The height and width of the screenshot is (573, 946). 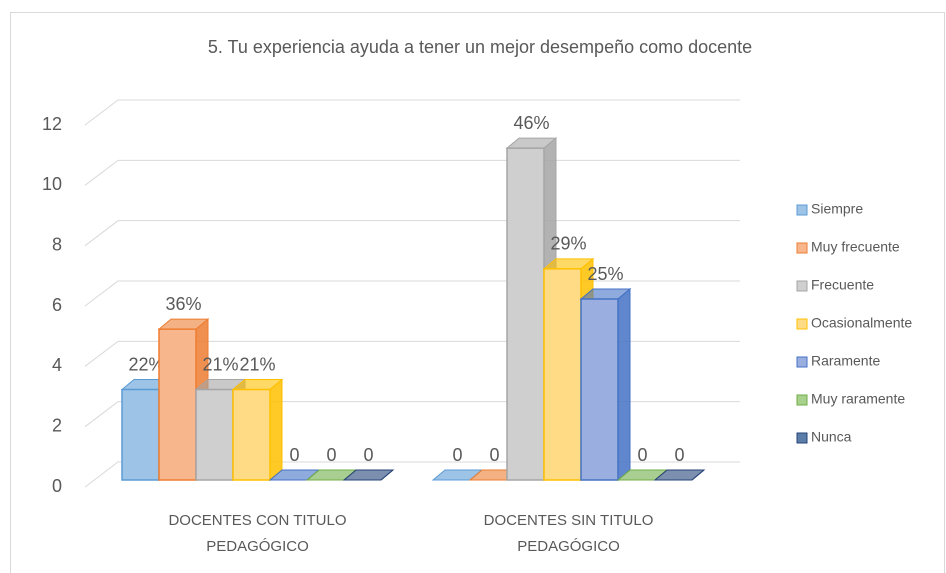 What do you see at coordinates (57, 486) in the screenshot?
I see `y-tick-label: 0` at bounding box center [57, 486].